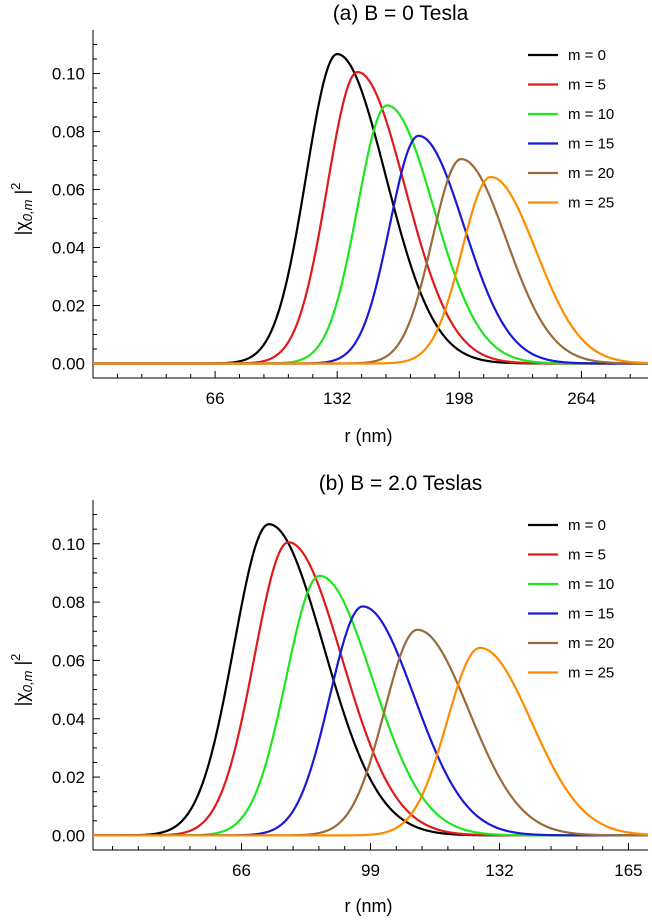 Image resolution: width=652 pixels, height=922 pixels. Describe the element at coordinates (628, 870) in the screenshot. I see `x-tick-label: 165` at that location.